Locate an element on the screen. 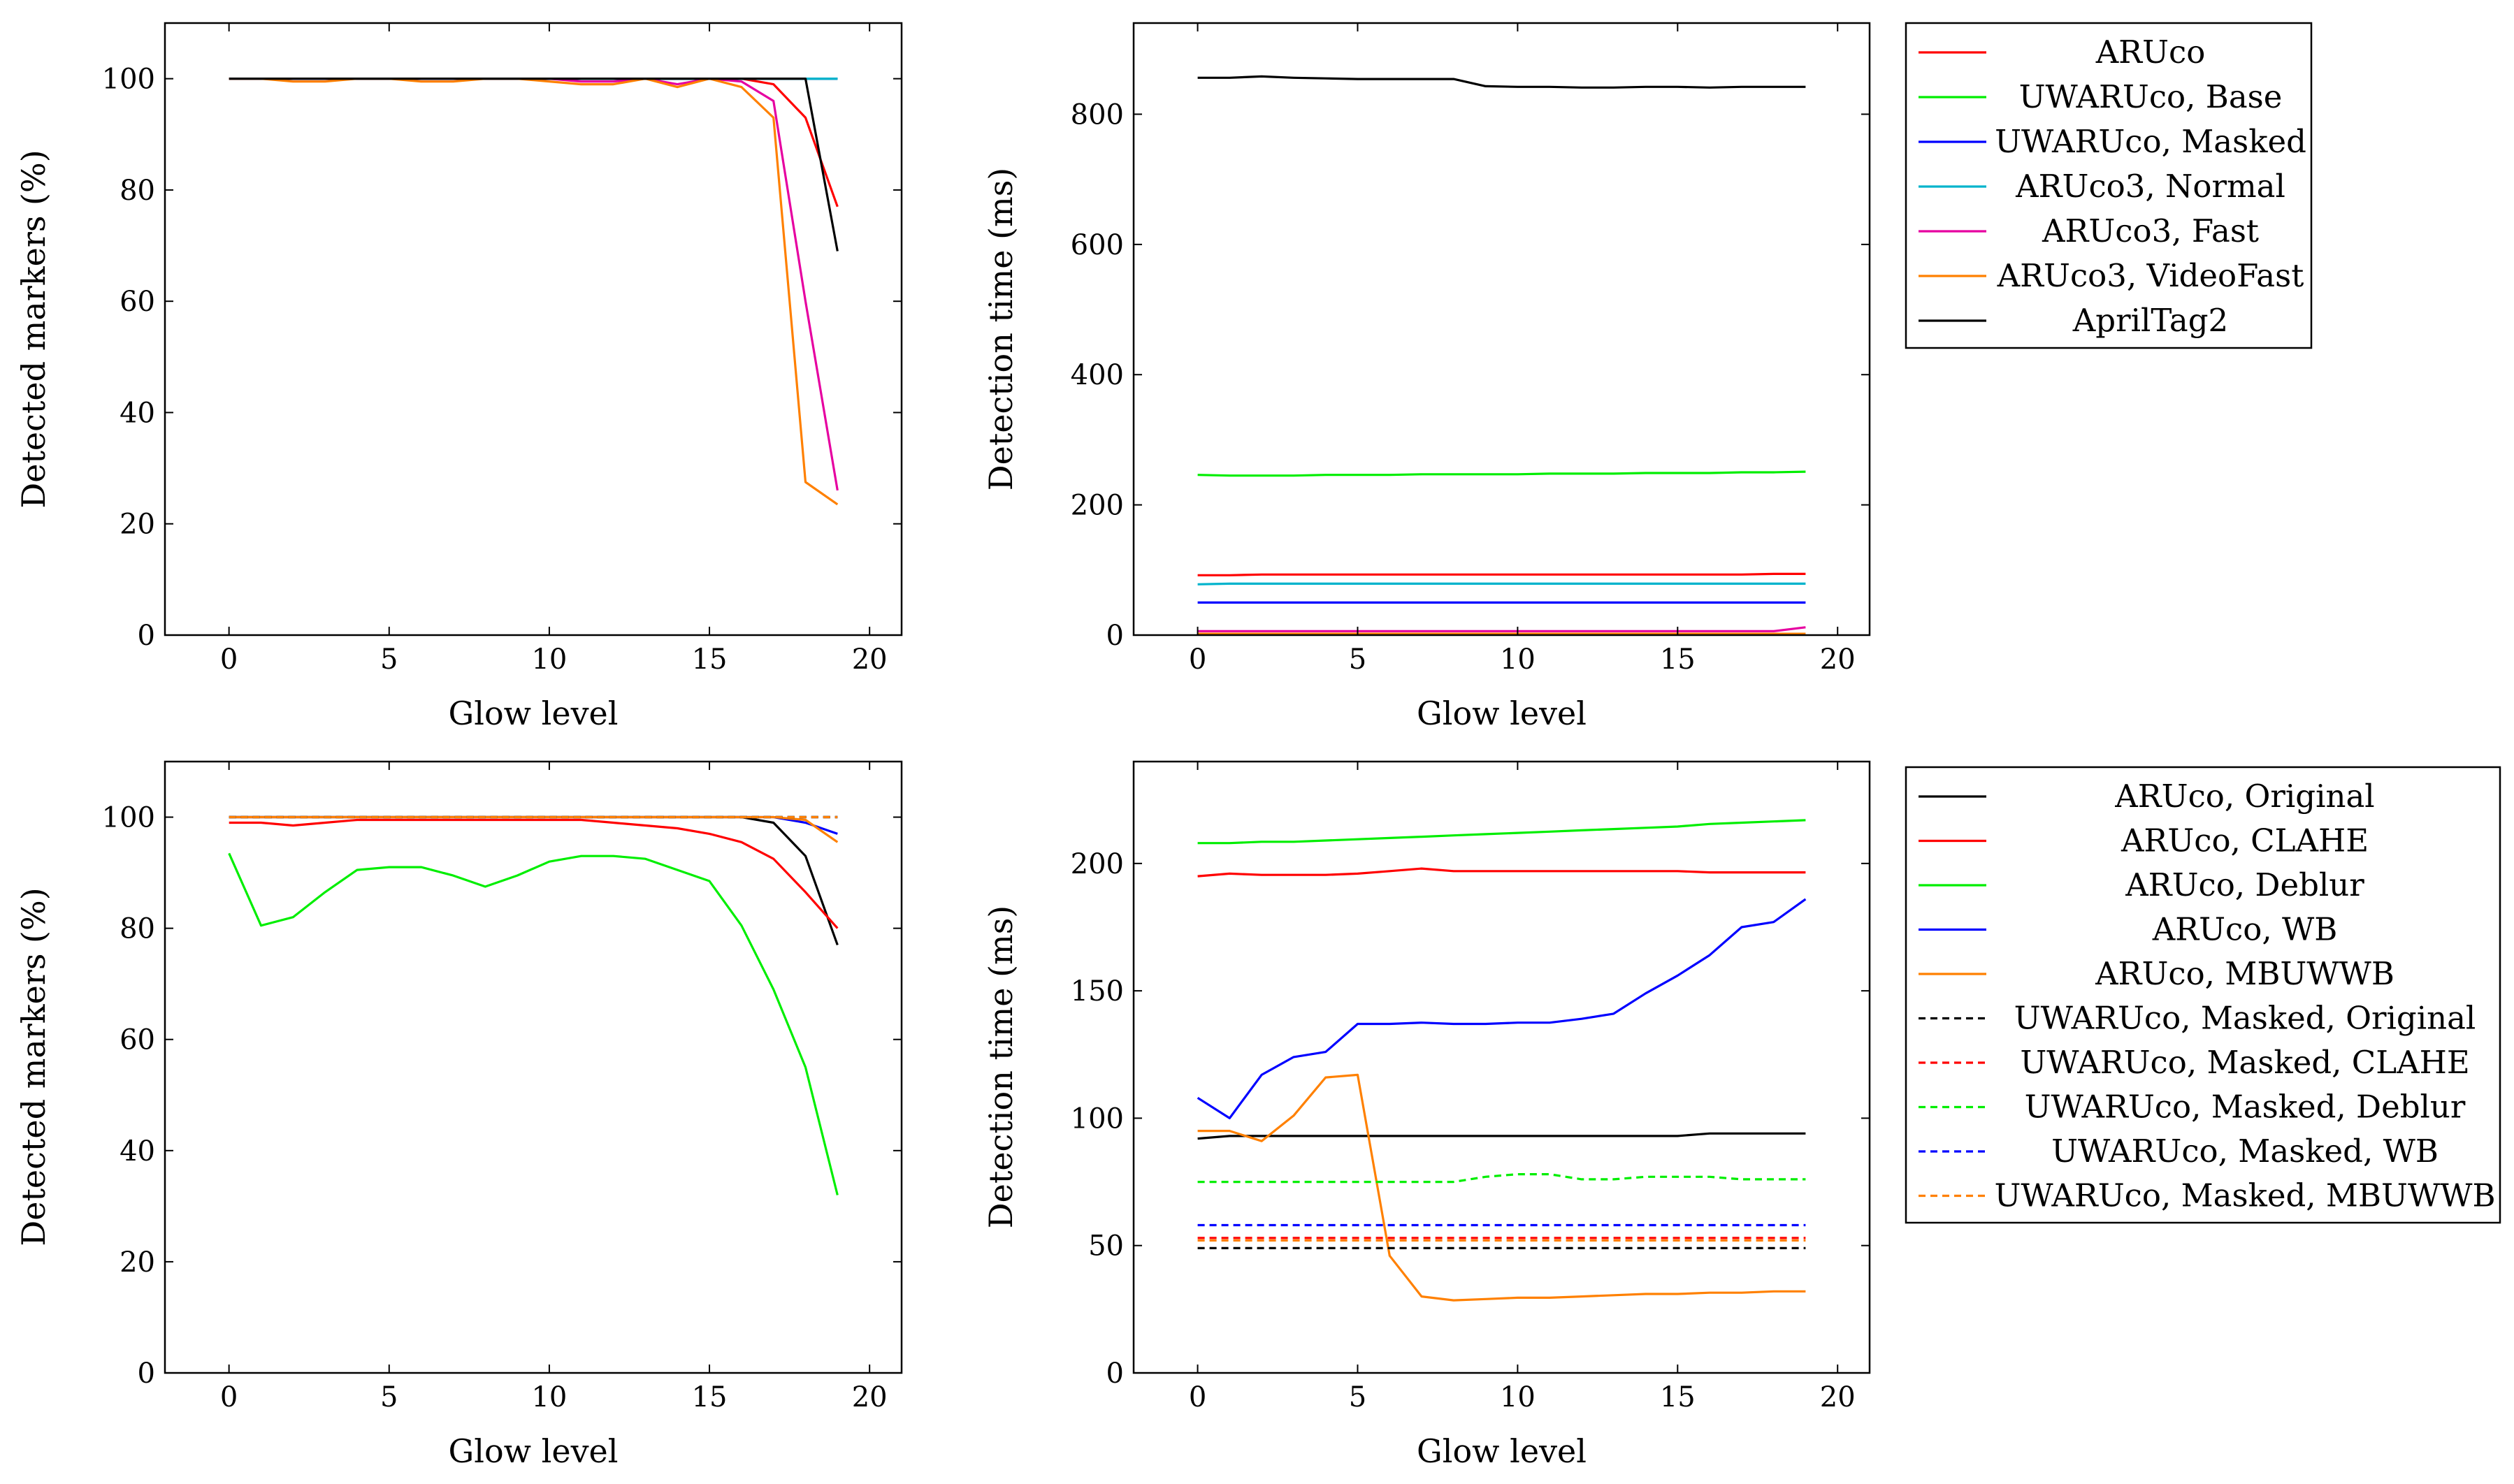 This screenshot has height=1484, width=2514. y-tick-label: 400 is located at coordinates (1097, 375).